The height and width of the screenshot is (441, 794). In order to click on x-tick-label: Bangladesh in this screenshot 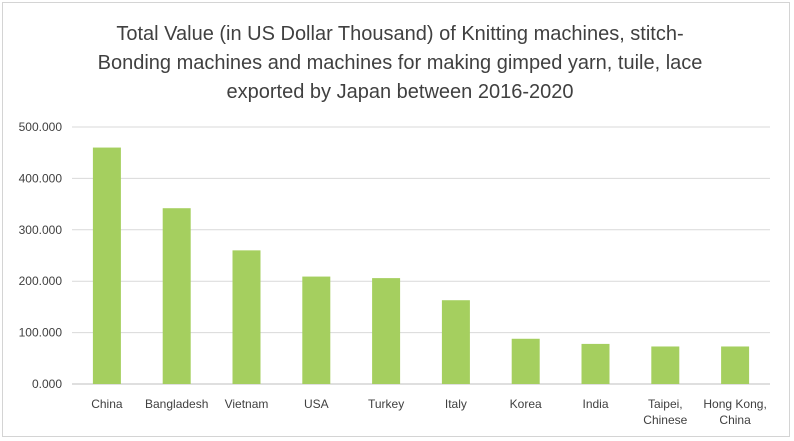, I will do `click(176, 404)`.